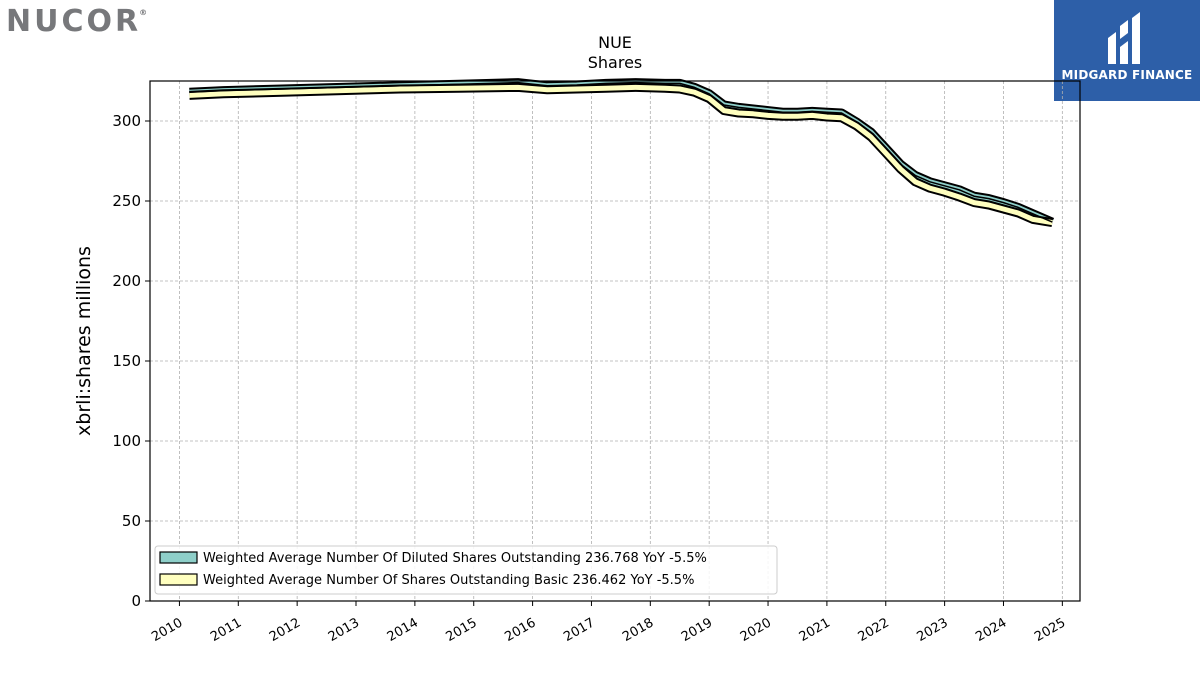 This screenshot has height=675, width=1200. What do you see at coordinates (131, 521) in the screenshot?
I see `y-tick-label: 50` at bounding box center [131, 521].